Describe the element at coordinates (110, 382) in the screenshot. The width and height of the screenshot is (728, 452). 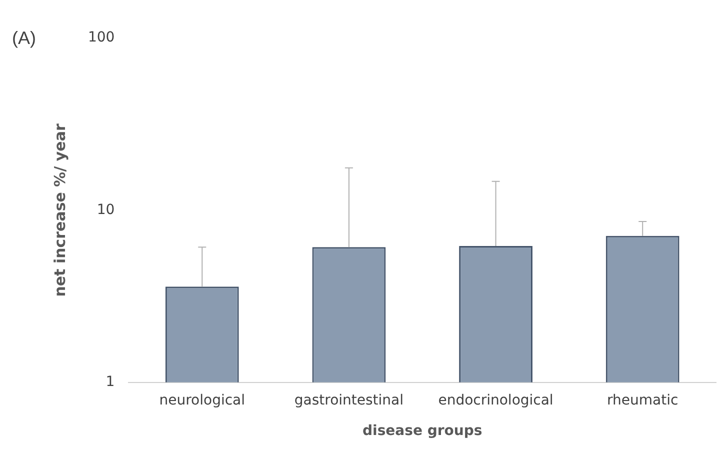
I see `y-tick-label: 1` at that location.